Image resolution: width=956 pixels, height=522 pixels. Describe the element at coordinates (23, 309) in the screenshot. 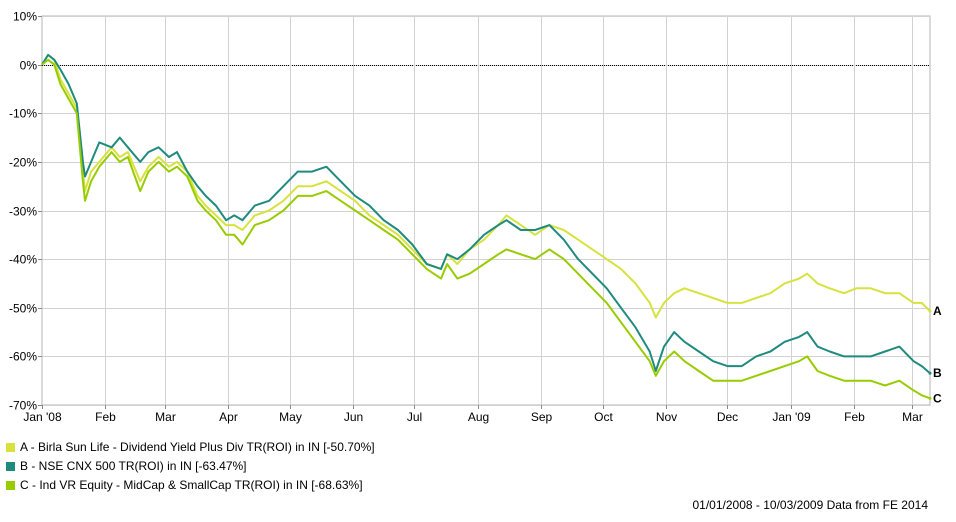

I see `y-tick-label: -50%` at that location.